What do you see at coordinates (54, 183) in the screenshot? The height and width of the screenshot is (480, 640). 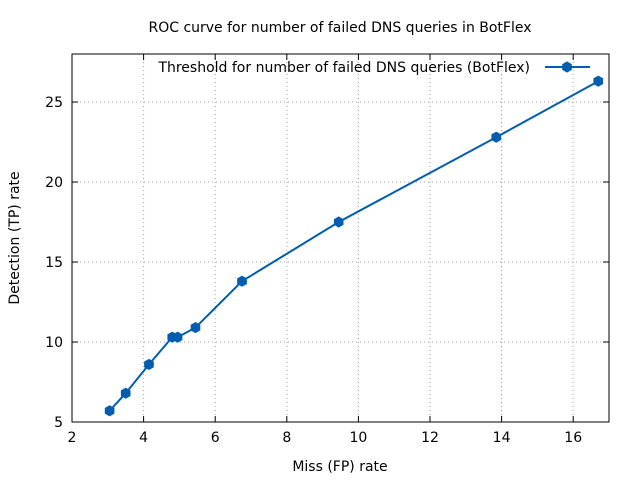 I see `y-tick-label: 20` at bounding box center [54, 183].